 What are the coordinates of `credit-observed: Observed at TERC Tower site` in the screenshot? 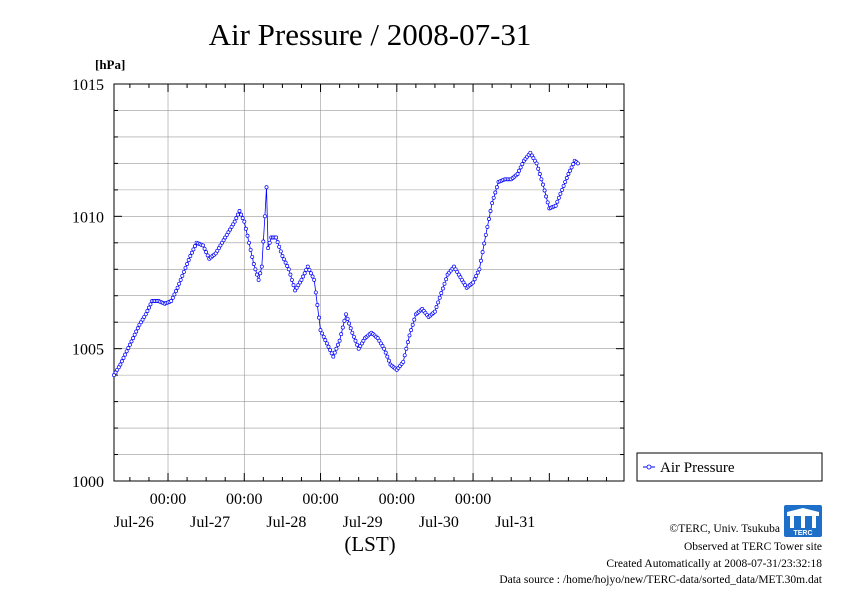 It's located at (753, 547).